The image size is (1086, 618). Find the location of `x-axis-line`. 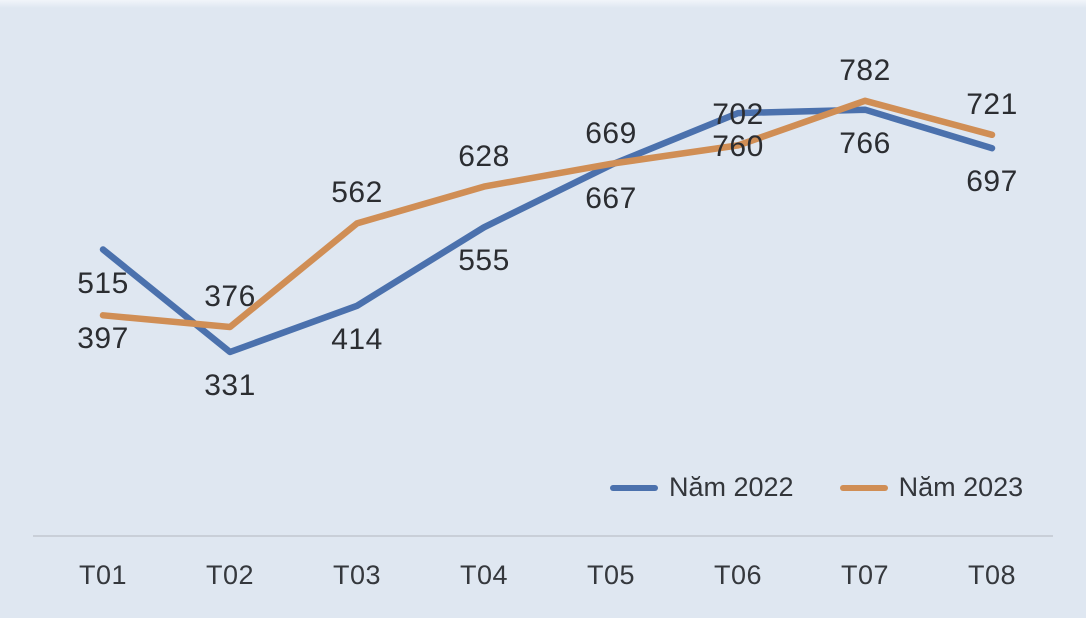

x-axis-line is located at coordinates (543, 536).